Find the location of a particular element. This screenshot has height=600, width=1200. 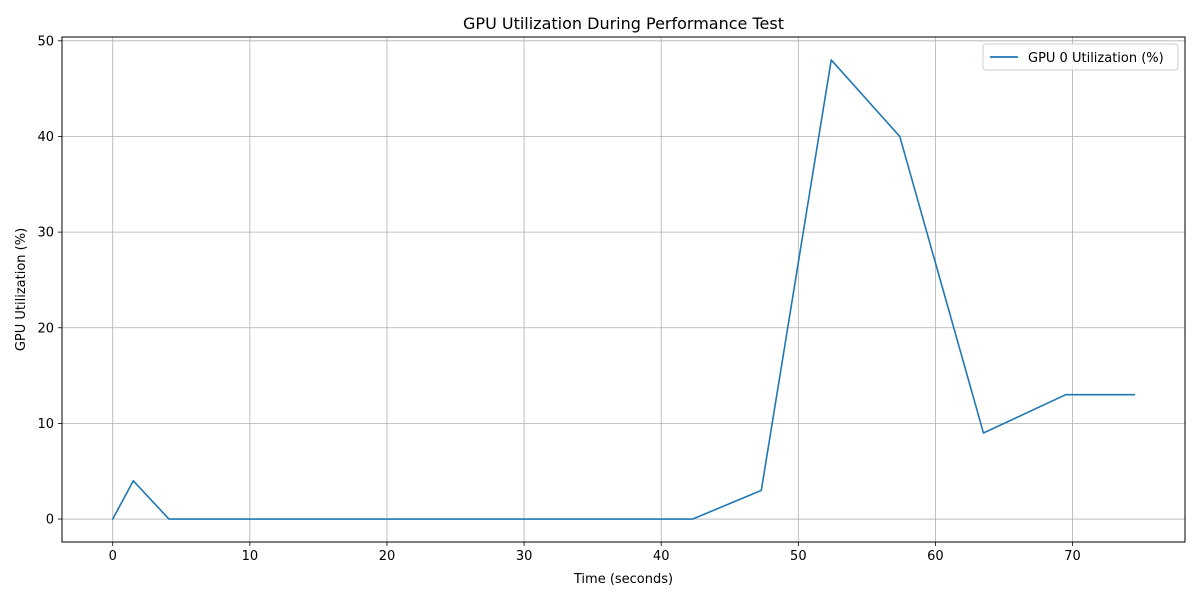

legend-box is located at coordinates (1080, 57).